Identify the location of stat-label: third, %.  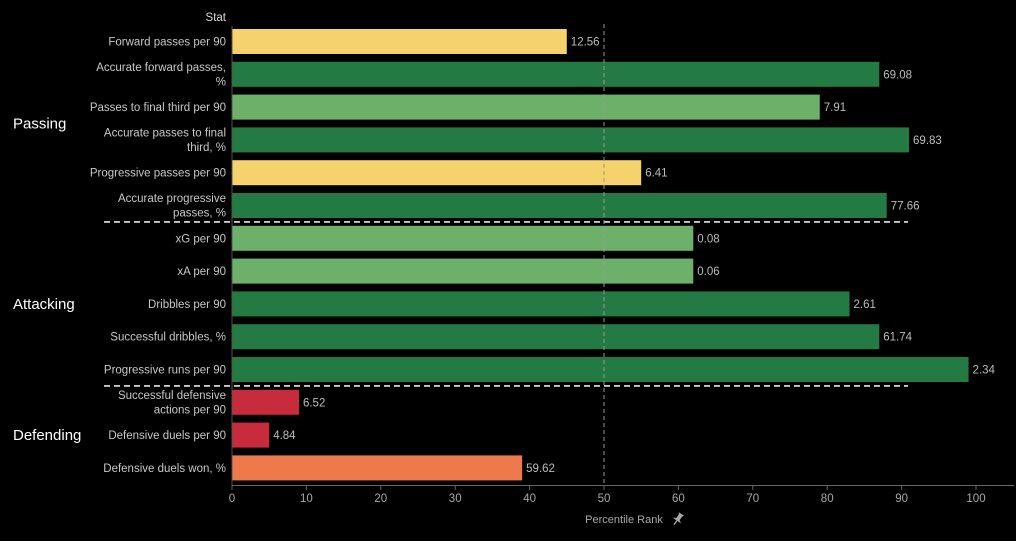
(206, 148).